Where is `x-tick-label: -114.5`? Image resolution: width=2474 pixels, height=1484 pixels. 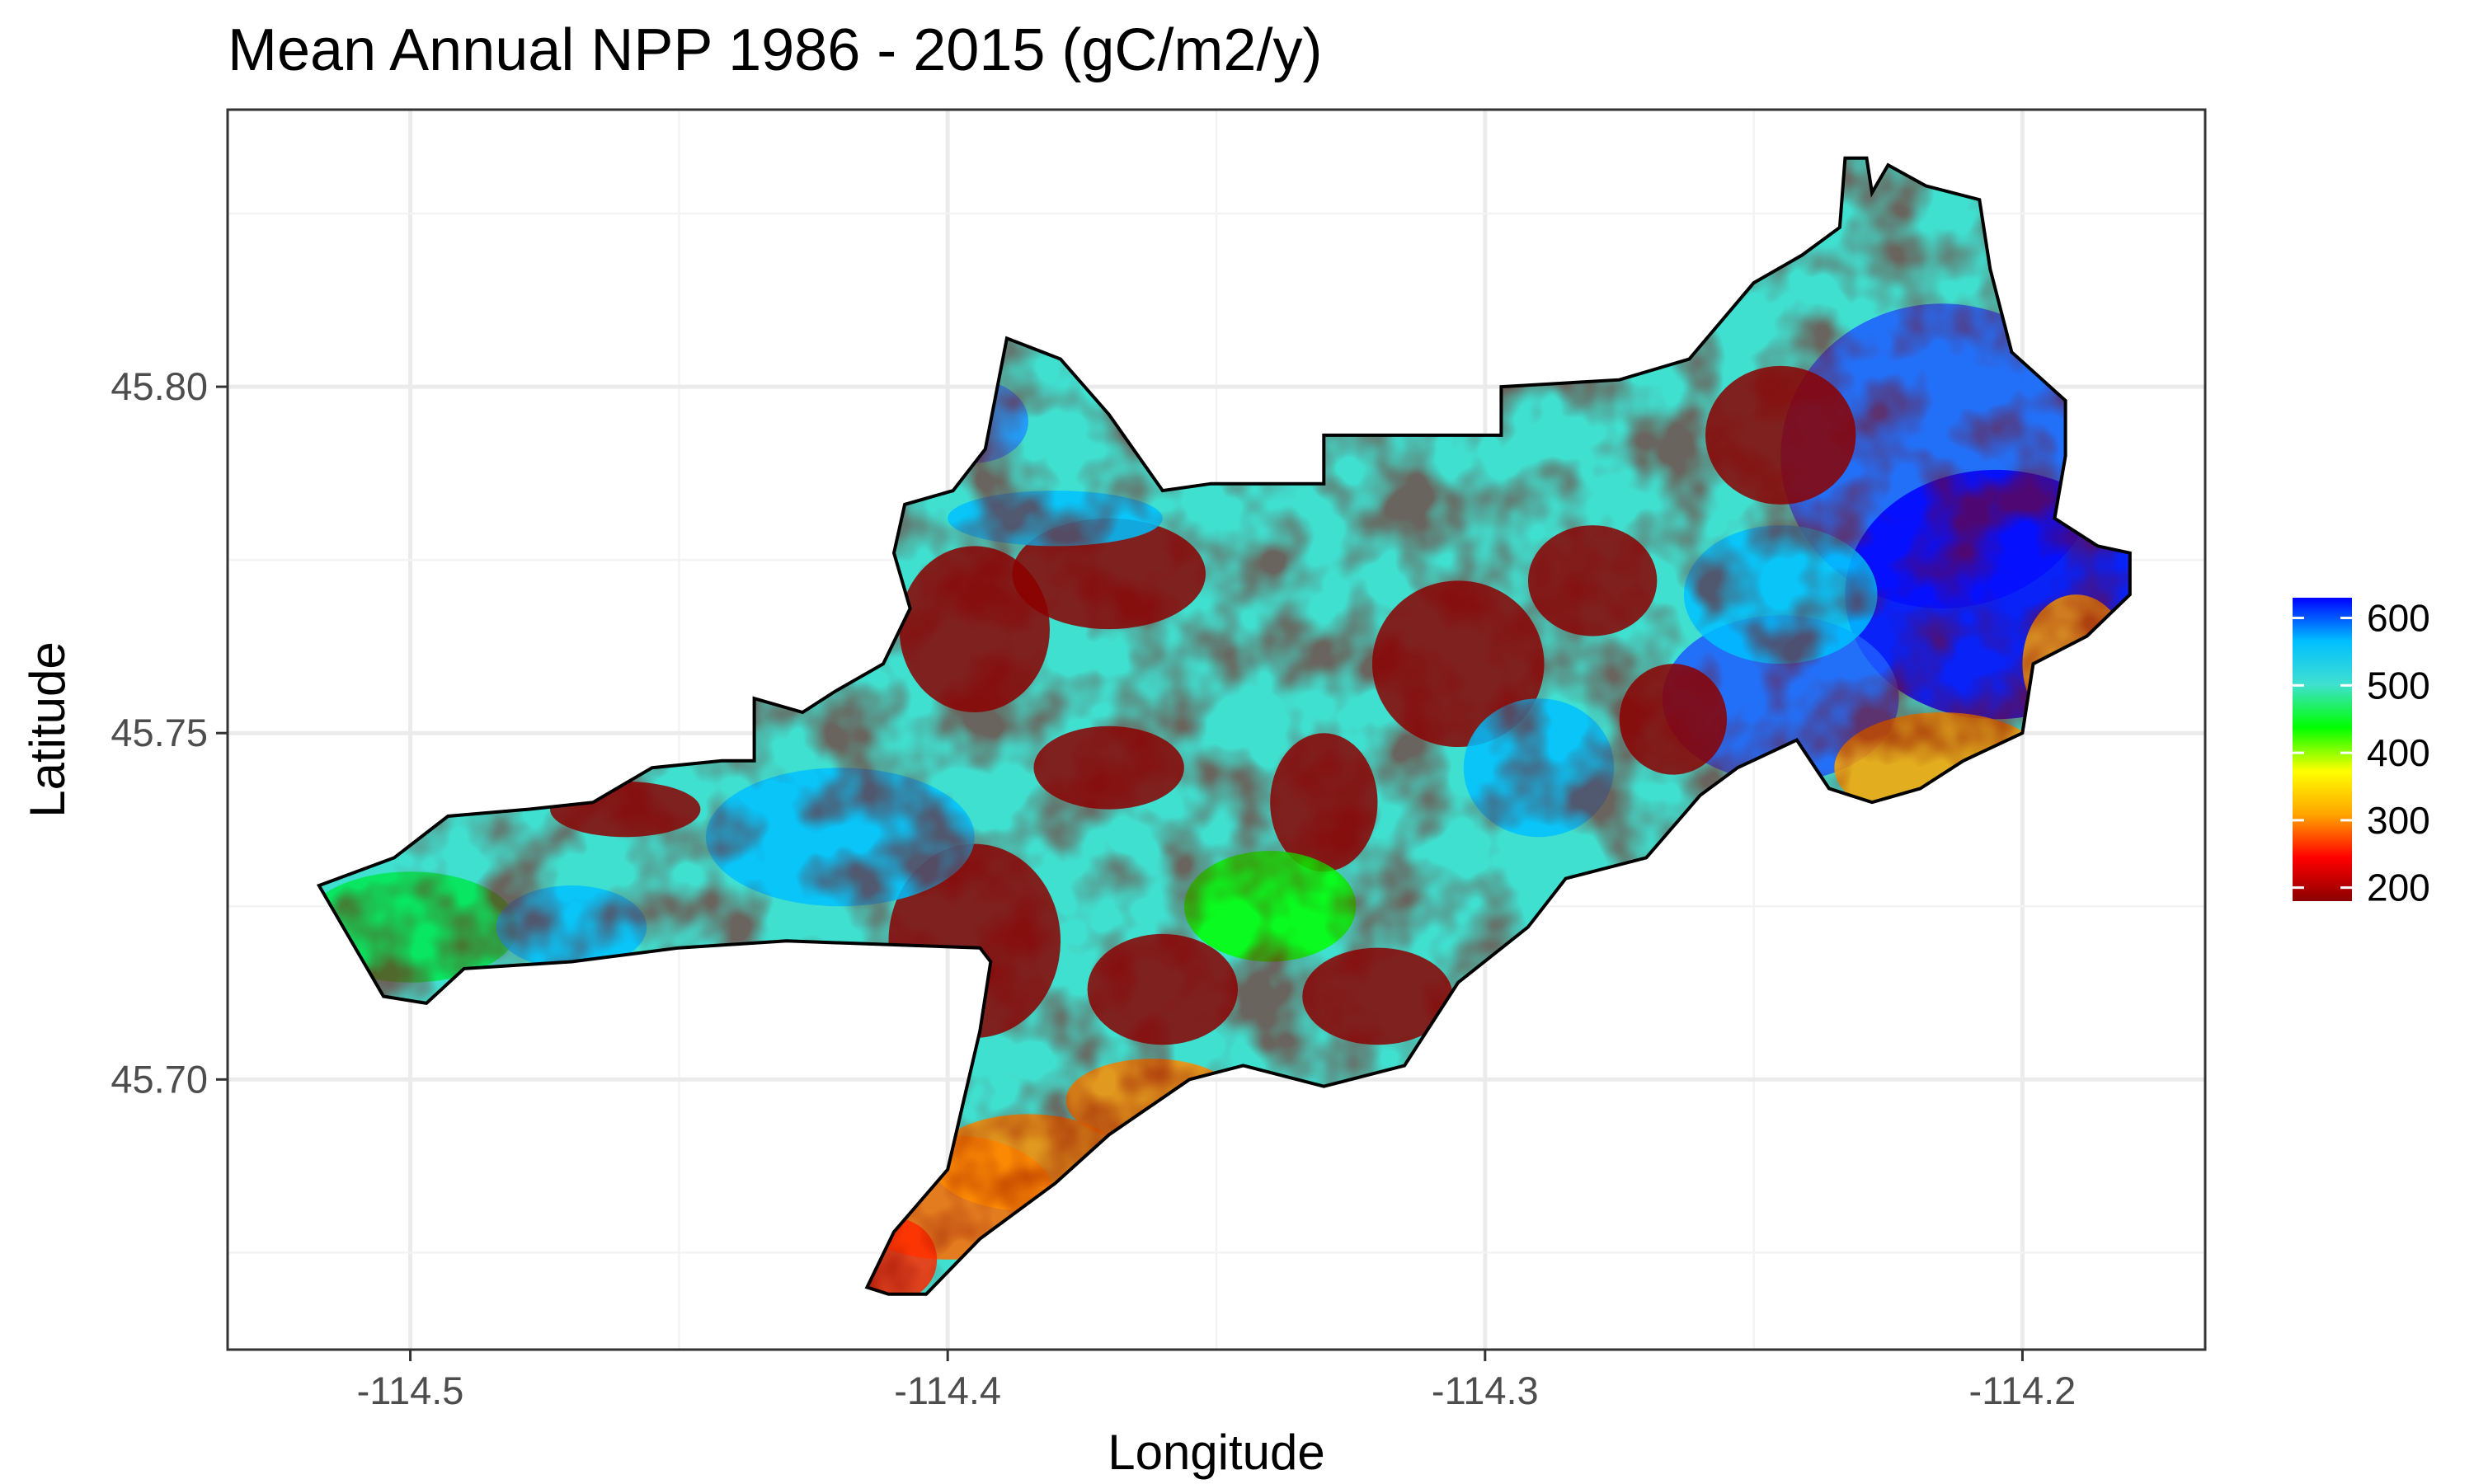 x-tick-label: -114.5 is located at coordinates (410, 1390).